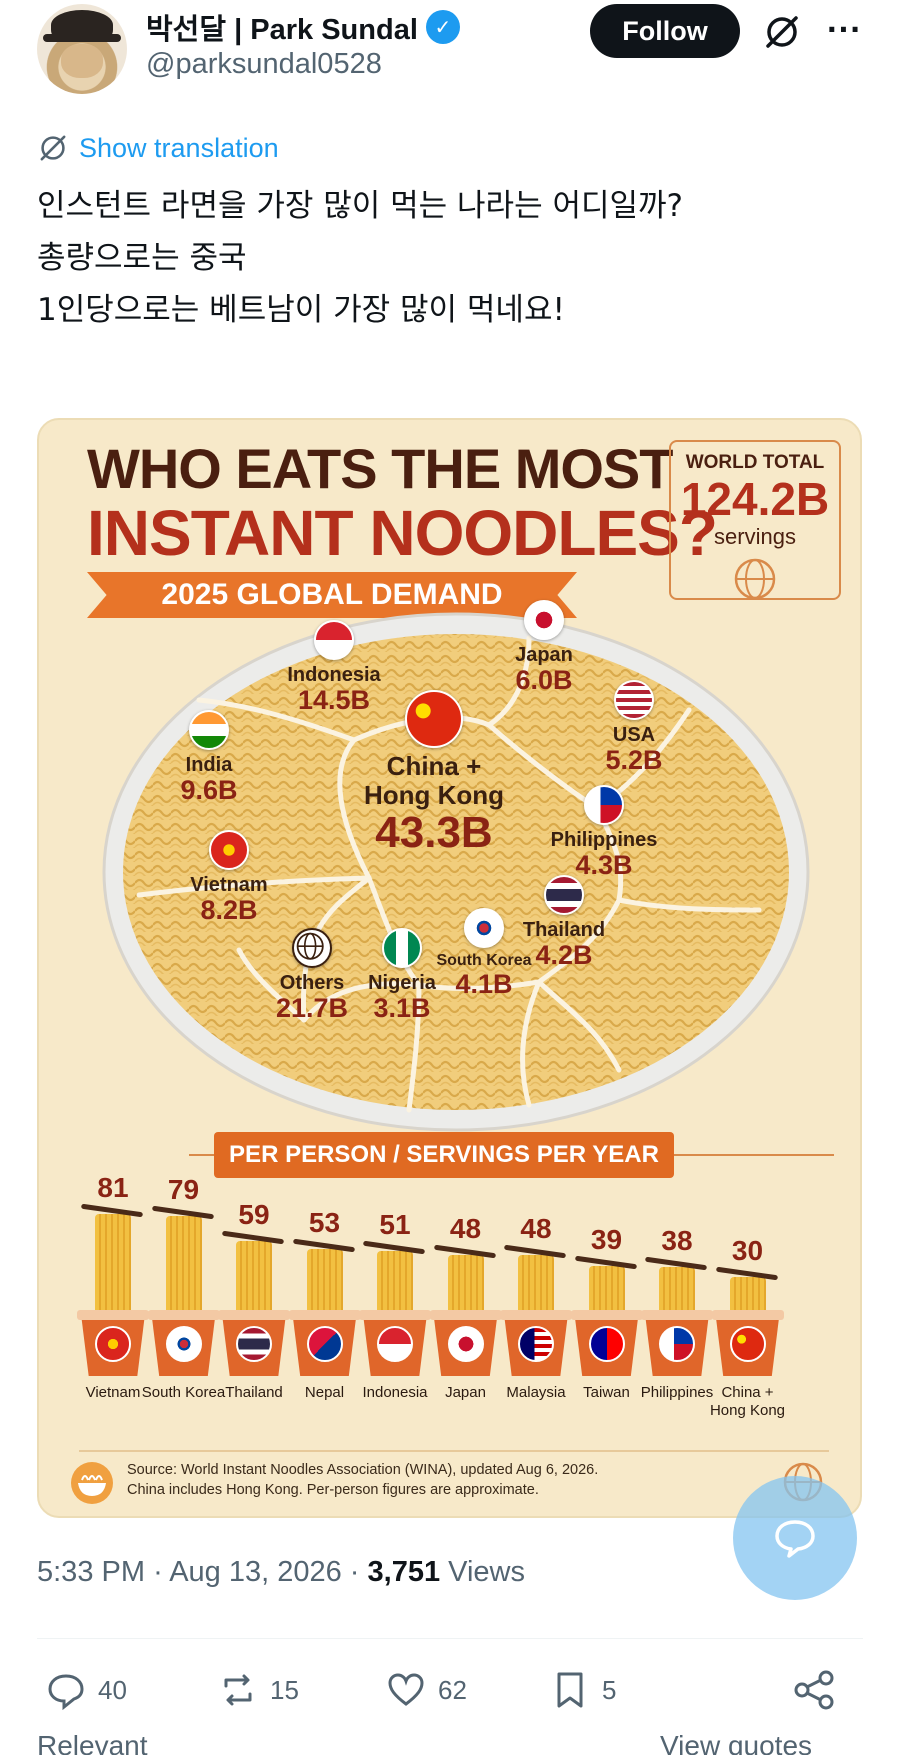  I want to click on more-options-icon: ···, so click(844, 29).